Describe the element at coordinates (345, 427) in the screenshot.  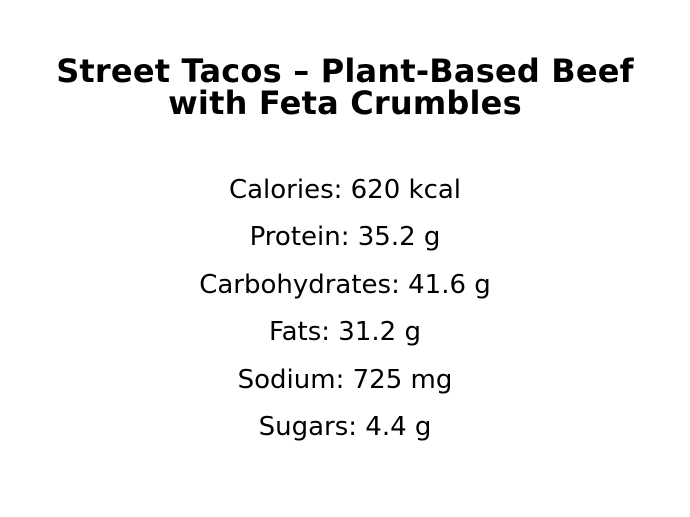
I see `nutrition-line-sugars: Sugars: 4.4 g` at that location.